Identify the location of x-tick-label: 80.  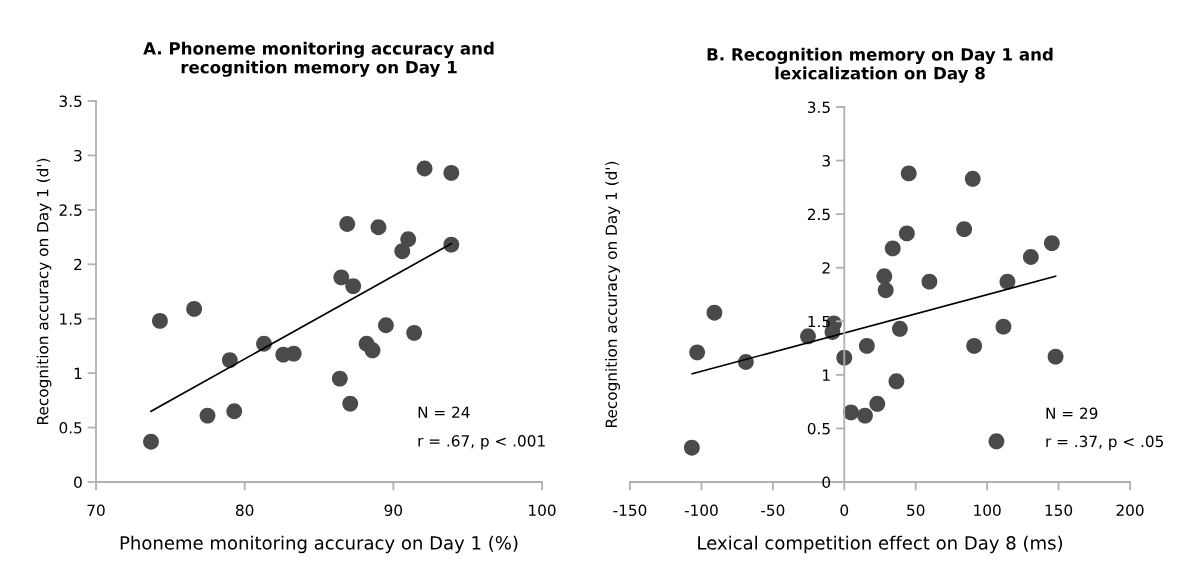
(244, 510).